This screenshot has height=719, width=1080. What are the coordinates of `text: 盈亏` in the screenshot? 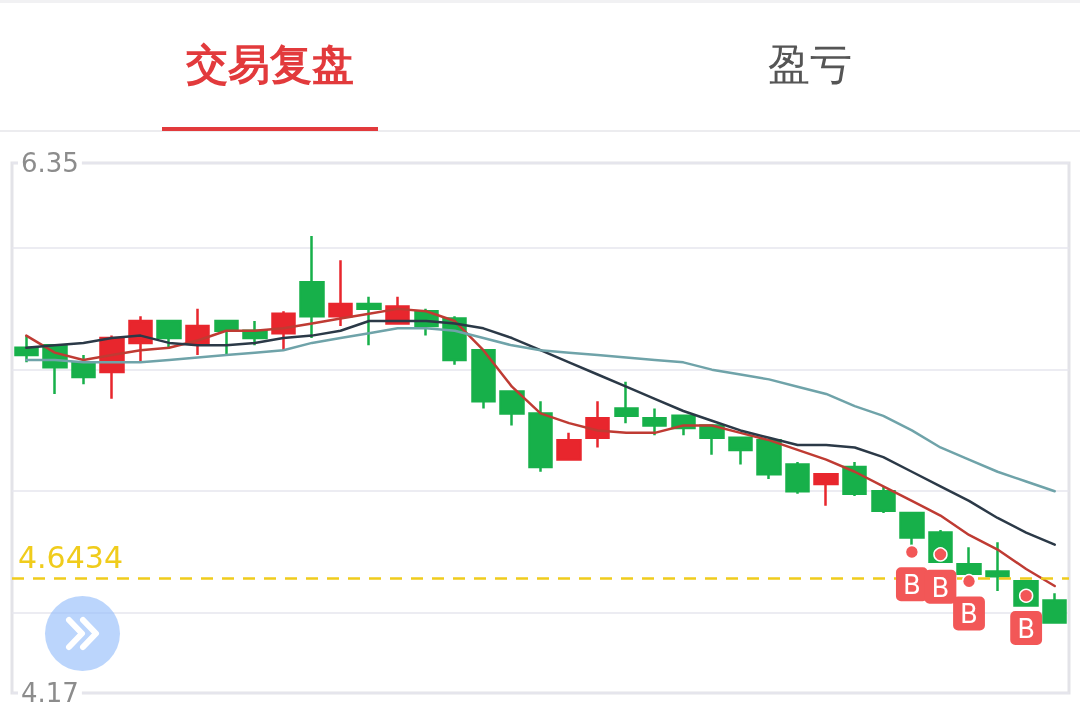 It's located at (810, 64).